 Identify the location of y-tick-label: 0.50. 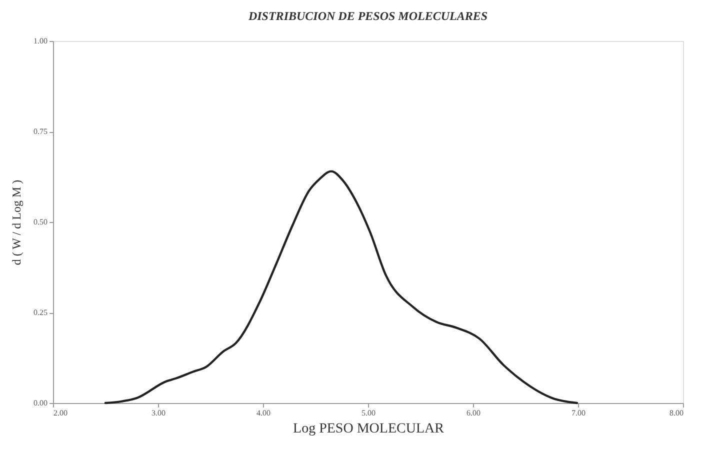
(41, 222).